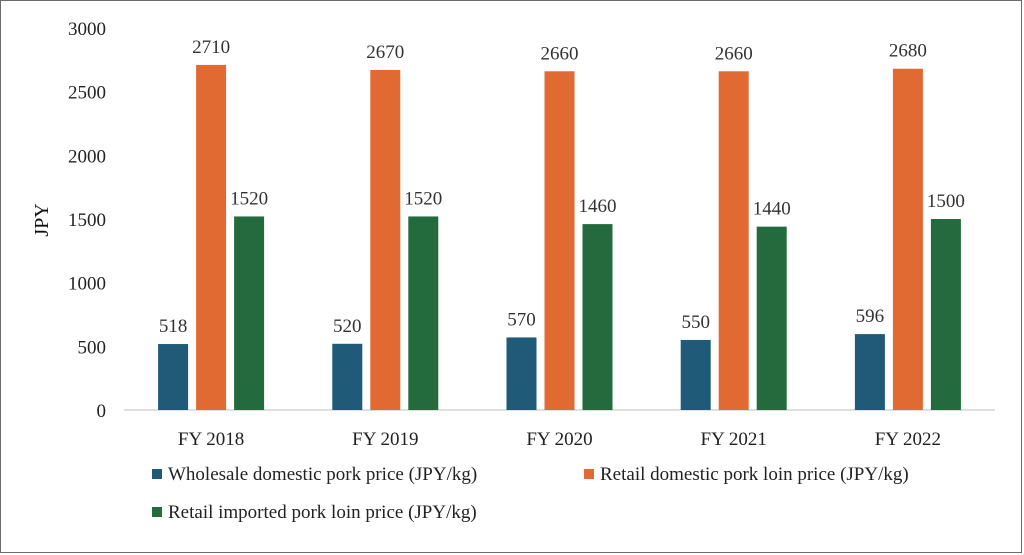 This screenshot has height=555, width=1024. I want to click on legend-label: Wholesale domestic pork price (JPY/kg), so click(322, 474).